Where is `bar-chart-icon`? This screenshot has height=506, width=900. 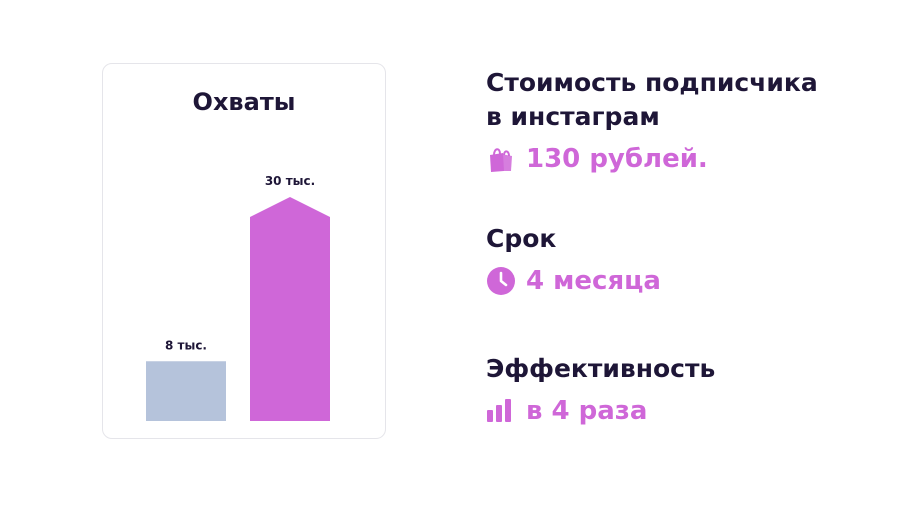
bar-chart-icon is located at coordinates (501, 411).